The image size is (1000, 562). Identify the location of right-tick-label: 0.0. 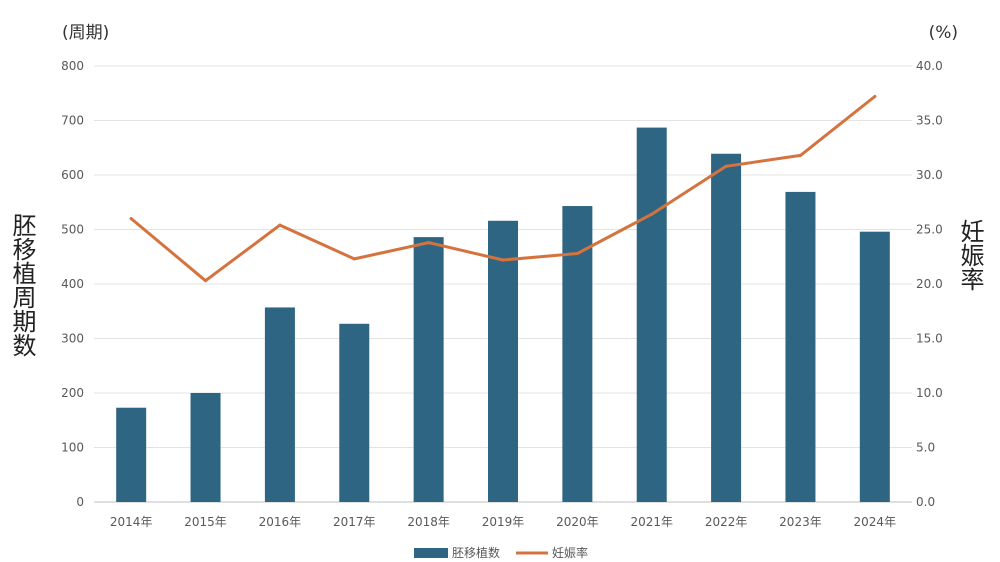
(925, 502).